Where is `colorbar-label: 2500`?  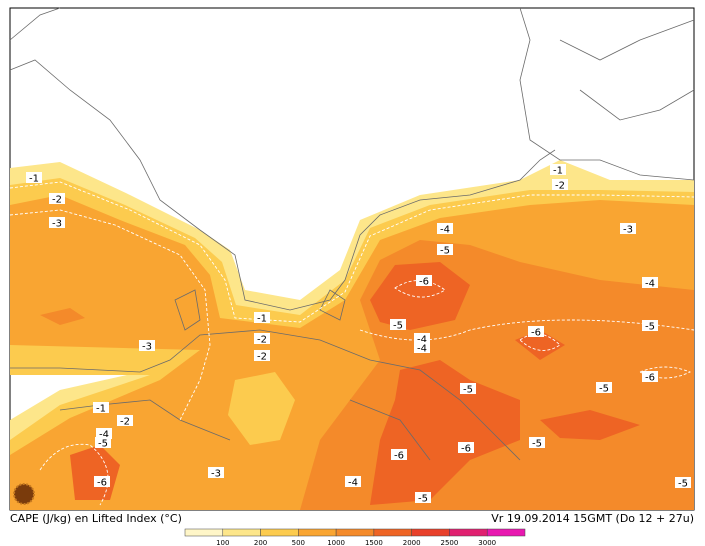
colorbar-label: 2500 is located at coordinates (450, 542).